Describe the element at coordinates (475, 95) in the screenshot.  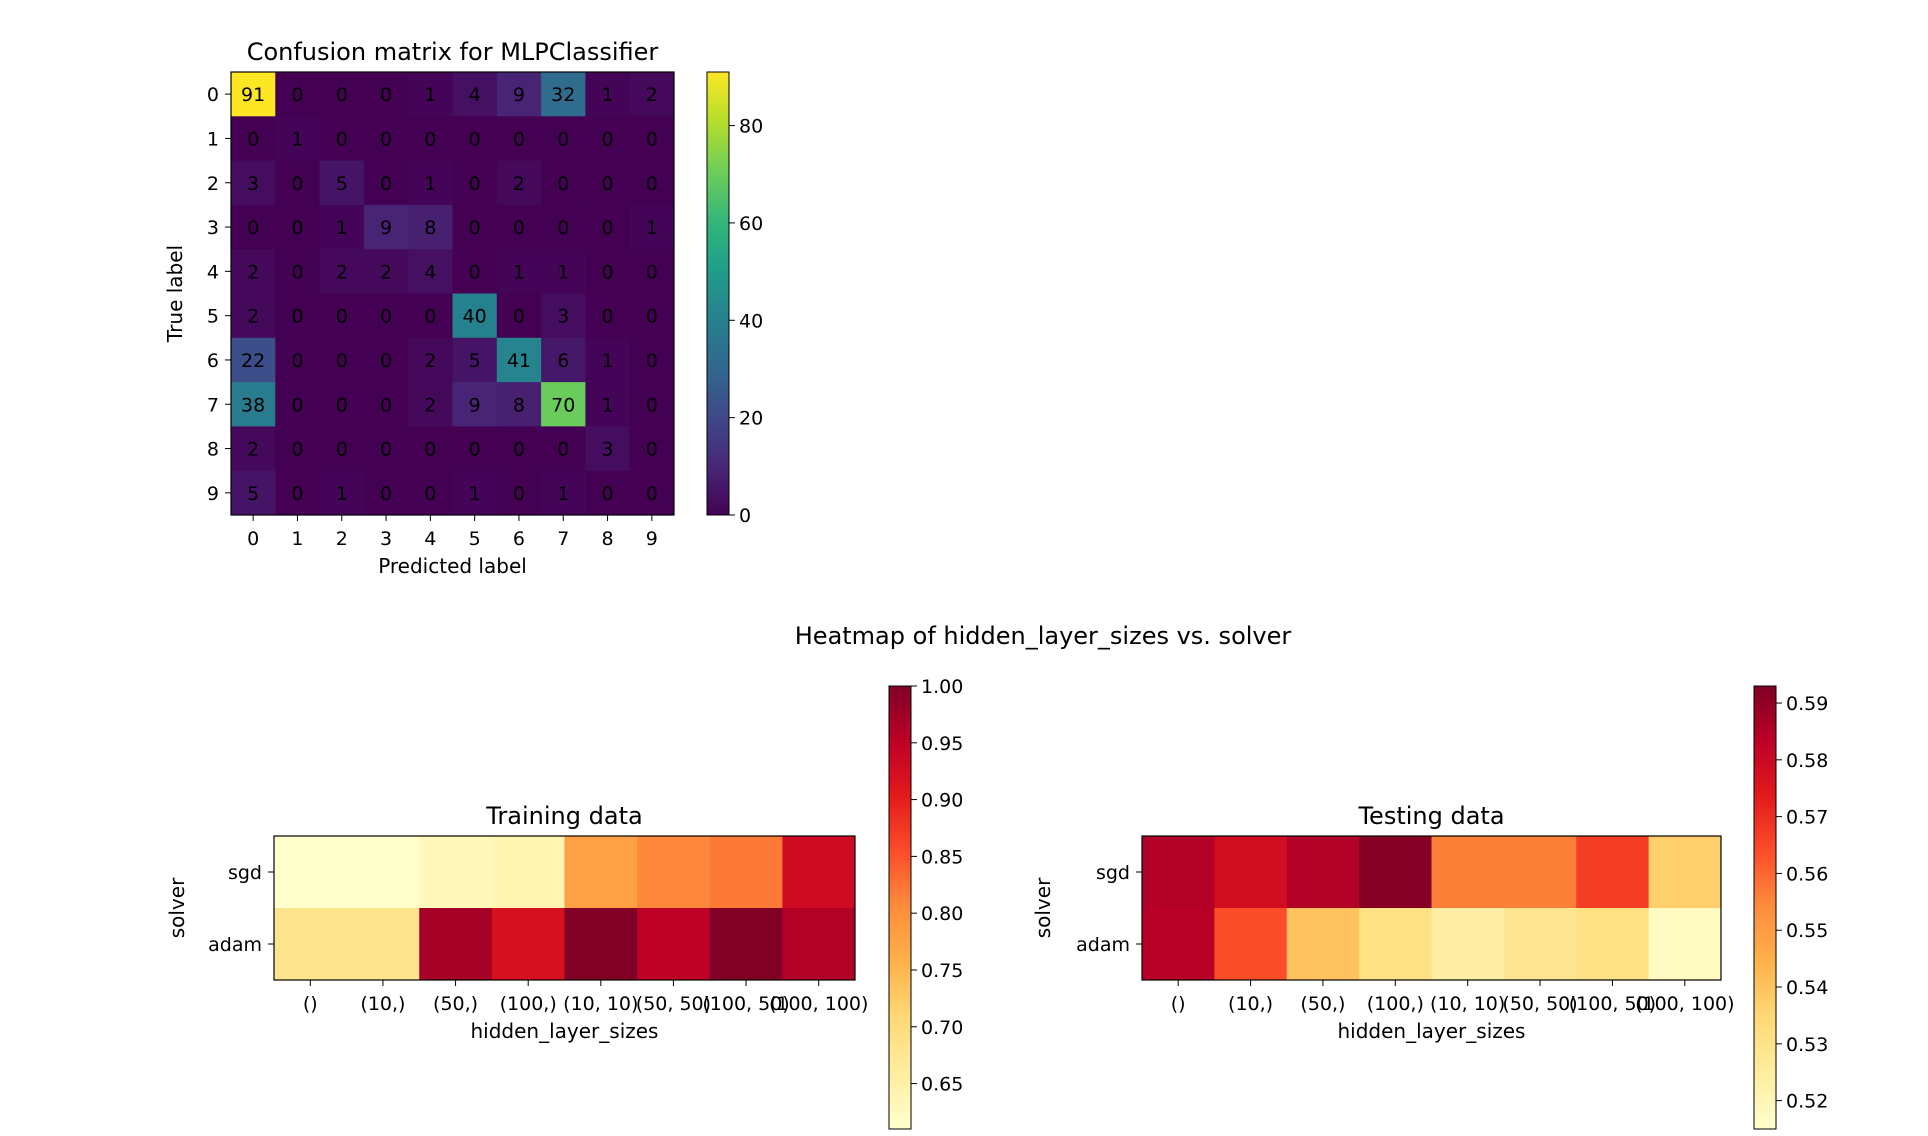
I see `cell-value-label: 4` at that location.